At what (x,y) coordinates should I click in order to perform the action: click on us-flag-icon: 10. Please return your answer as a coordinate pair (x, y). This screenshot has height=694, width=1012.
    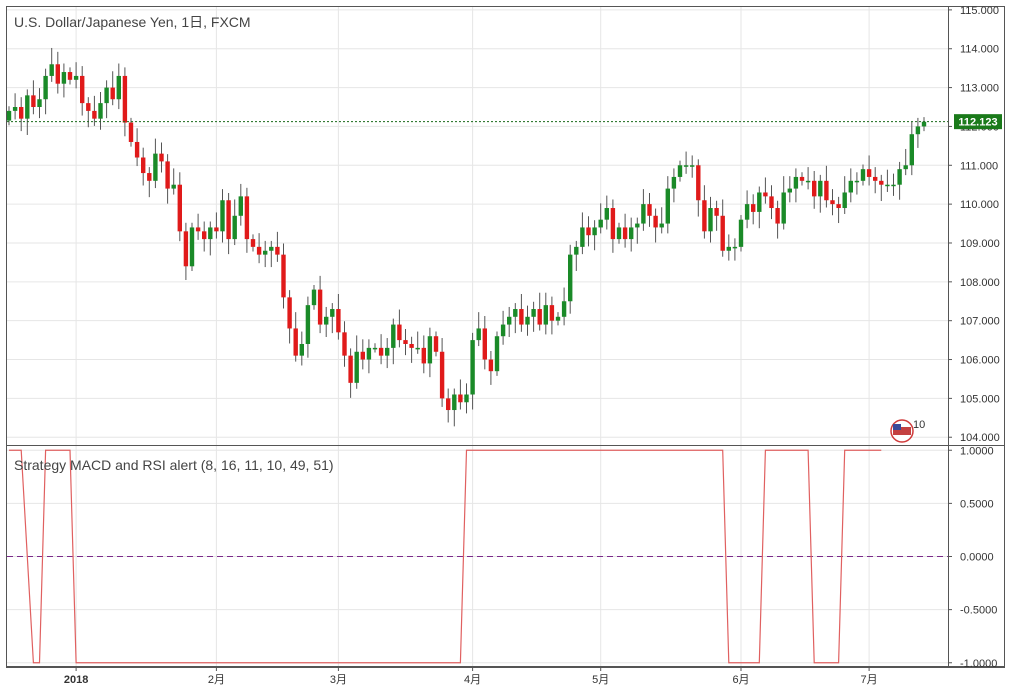
    Looking at the image, I should click on (907, 431).